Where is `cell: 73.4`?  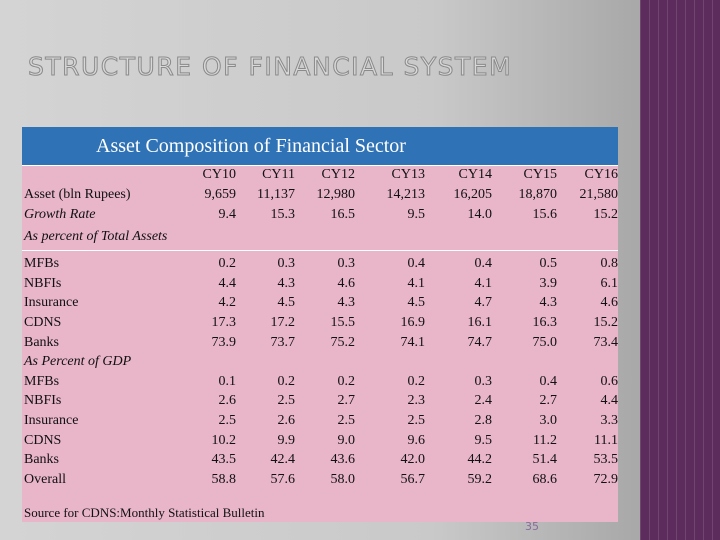 cell: 73.4 is located at coordinates (606, 342).